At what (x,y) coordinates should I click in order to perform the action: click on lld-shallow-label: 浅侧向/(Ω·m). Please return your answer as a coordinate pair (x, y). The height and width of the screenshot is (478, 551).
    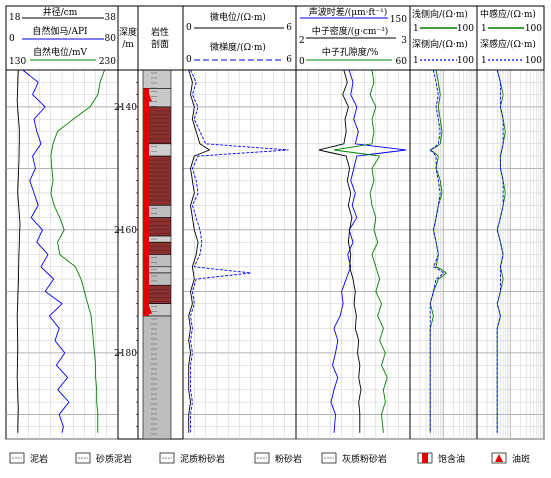
    Looking at the image, I should click on (440, 14).